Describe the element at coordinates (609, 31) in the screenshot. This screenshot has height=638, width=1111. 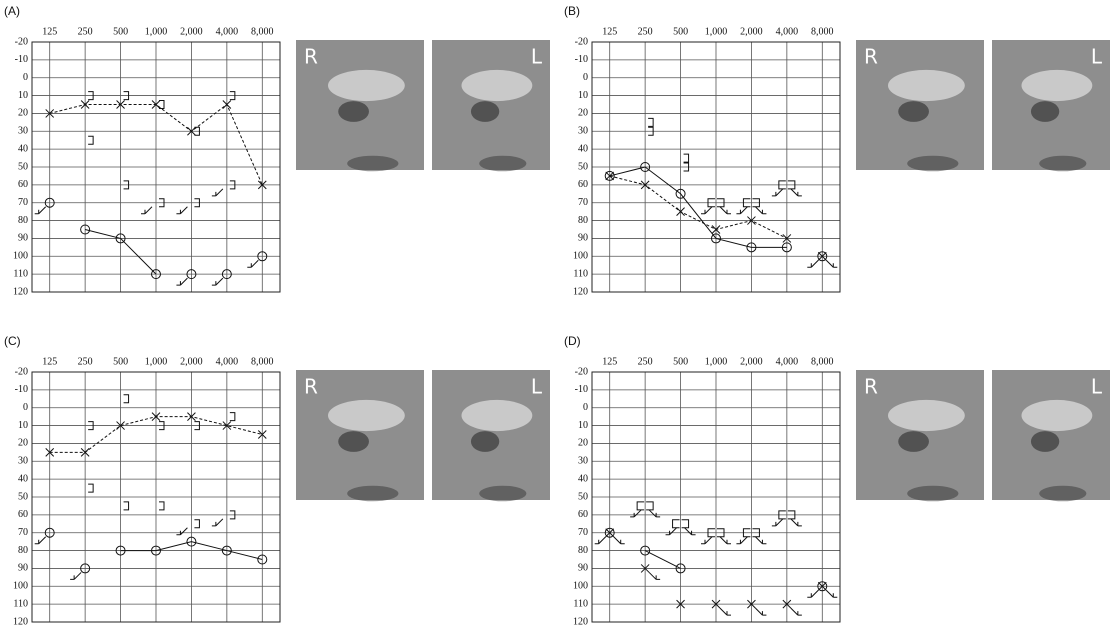
I see `x-tick-label: 125` at that location.